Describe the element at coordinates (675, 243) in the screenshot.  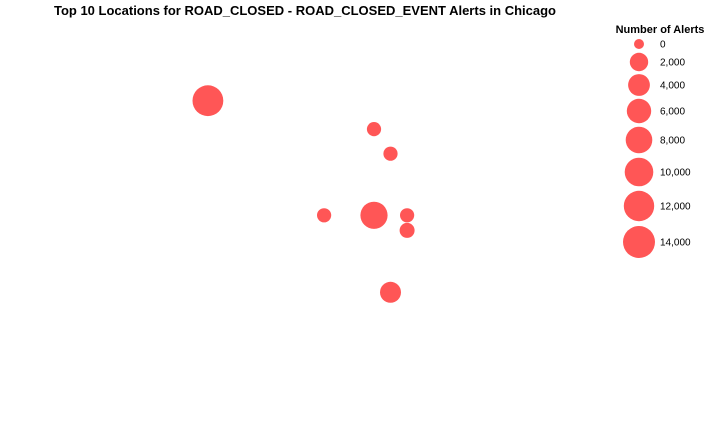
I see `legend-label-8: 14,000` at that location.